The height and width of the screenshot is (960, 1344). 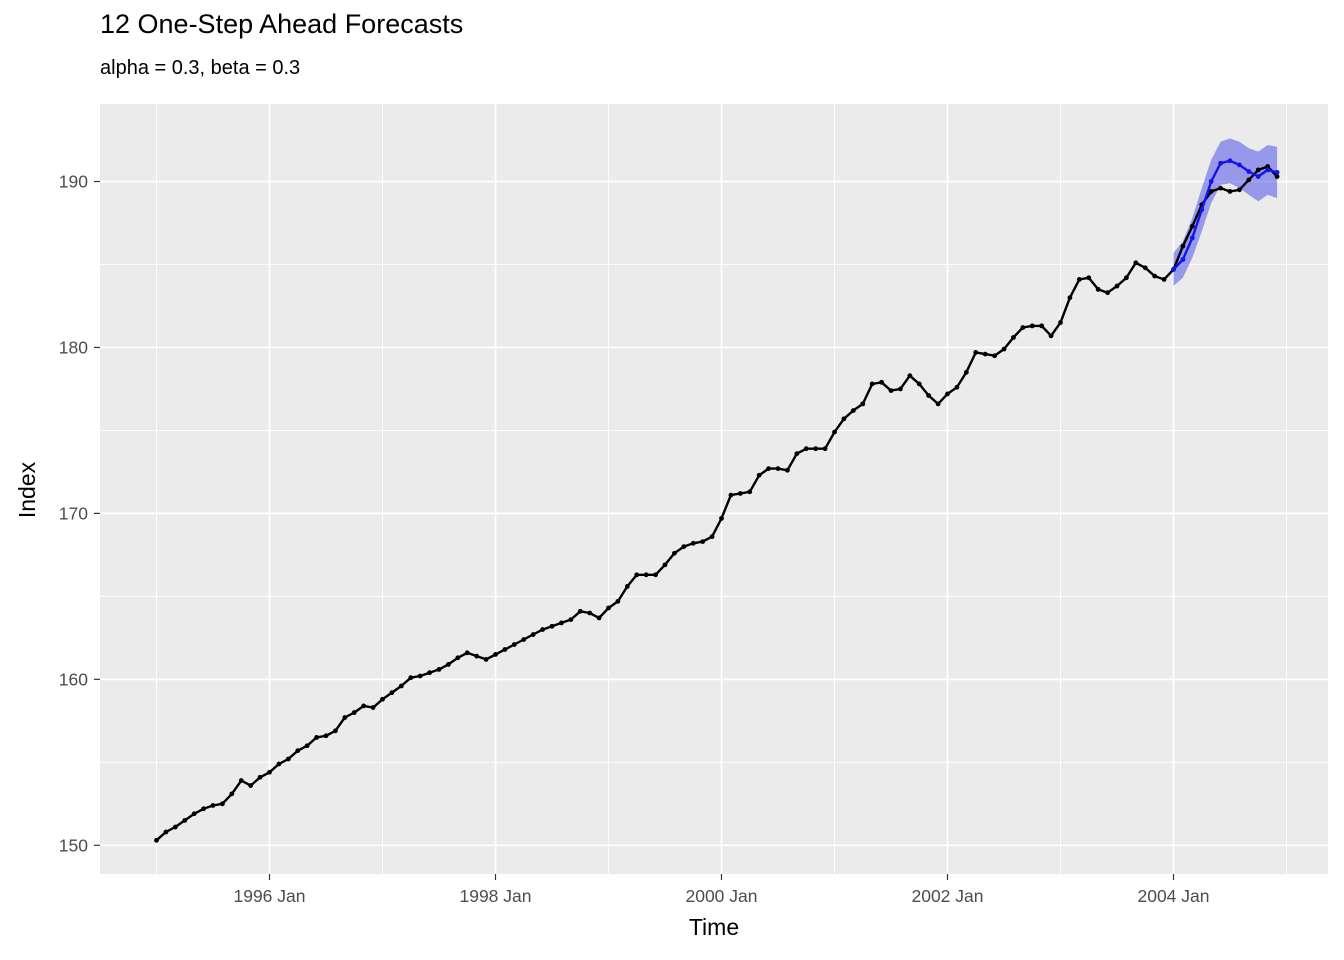 What do you see at coordinates (1173, 896) in the screenshot?
I see `x-tick-label: 2004 Jan` at bounding box center [1173, 896].